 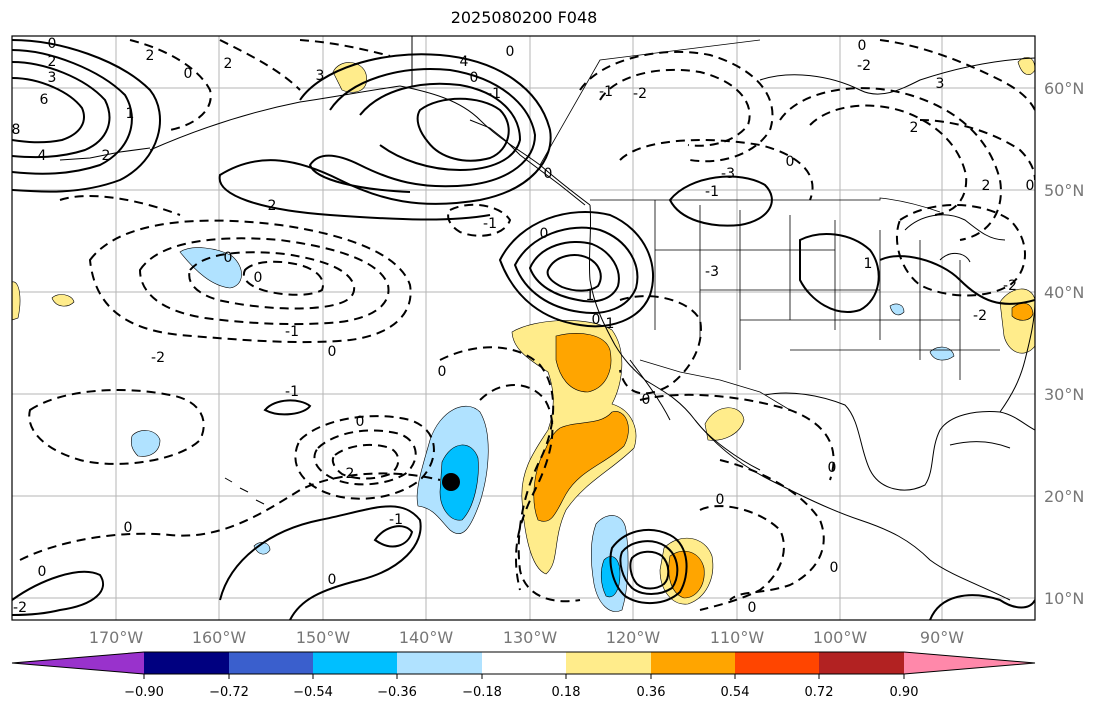 I want to click on colorbar-label: −0.90, so click(x=144, y=692).